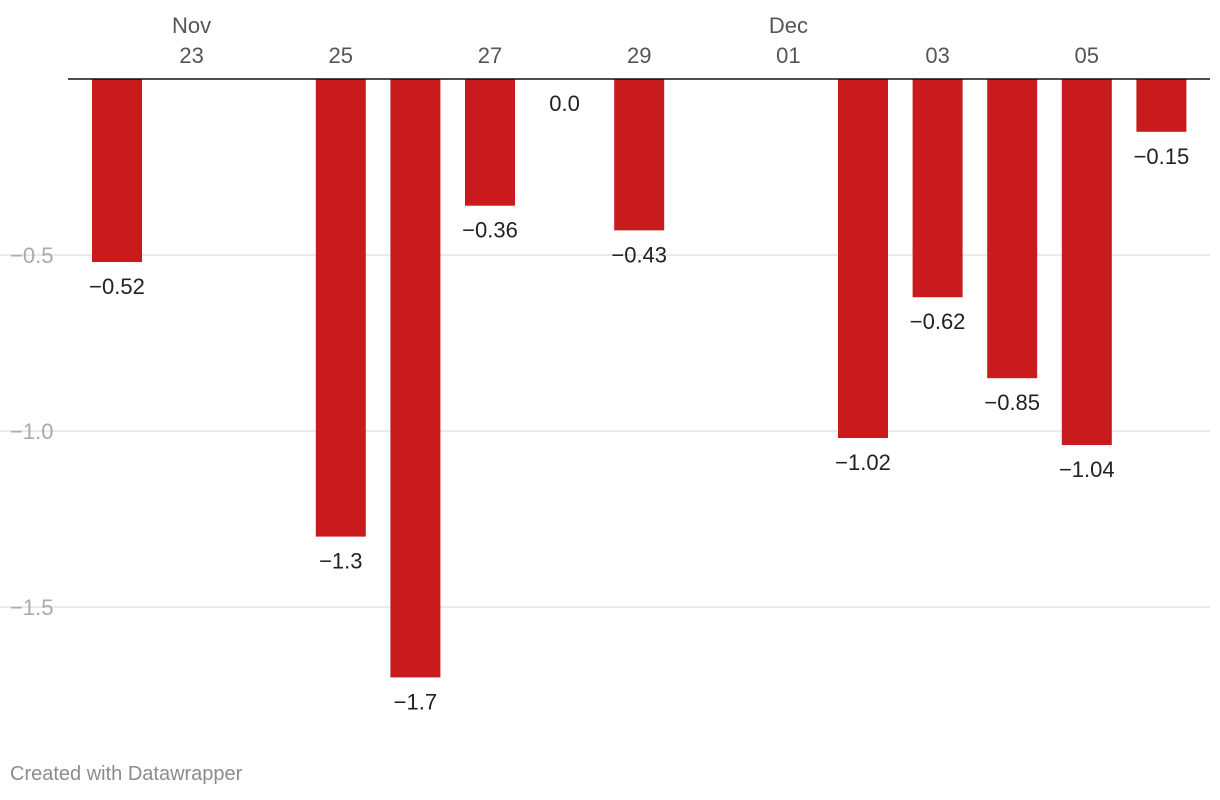 The height and width of the screenshot is (800, 1220). Describe the element at coordinates (126, 774) in the screenshot. I see `footer-credit: Created with Datawrapper` at that location.